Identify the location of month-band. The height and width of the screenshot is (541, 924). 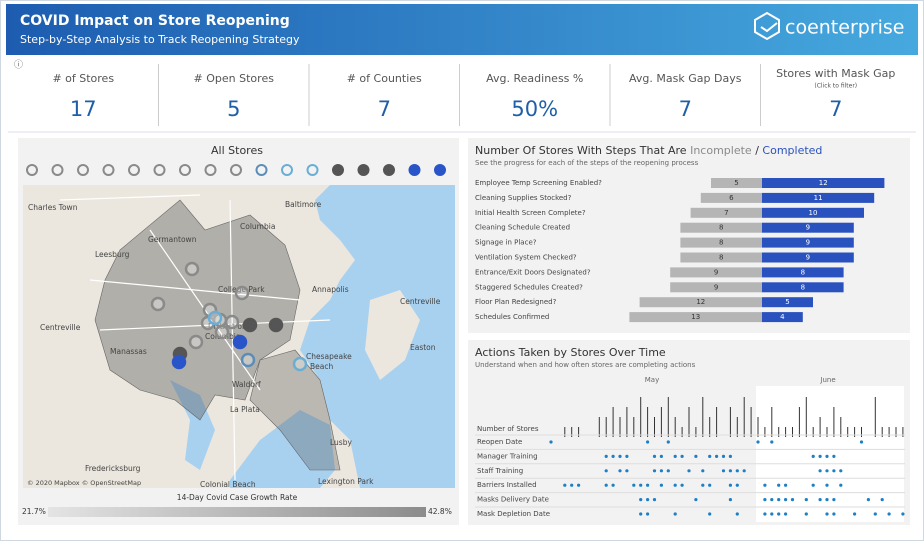
(830, 454).